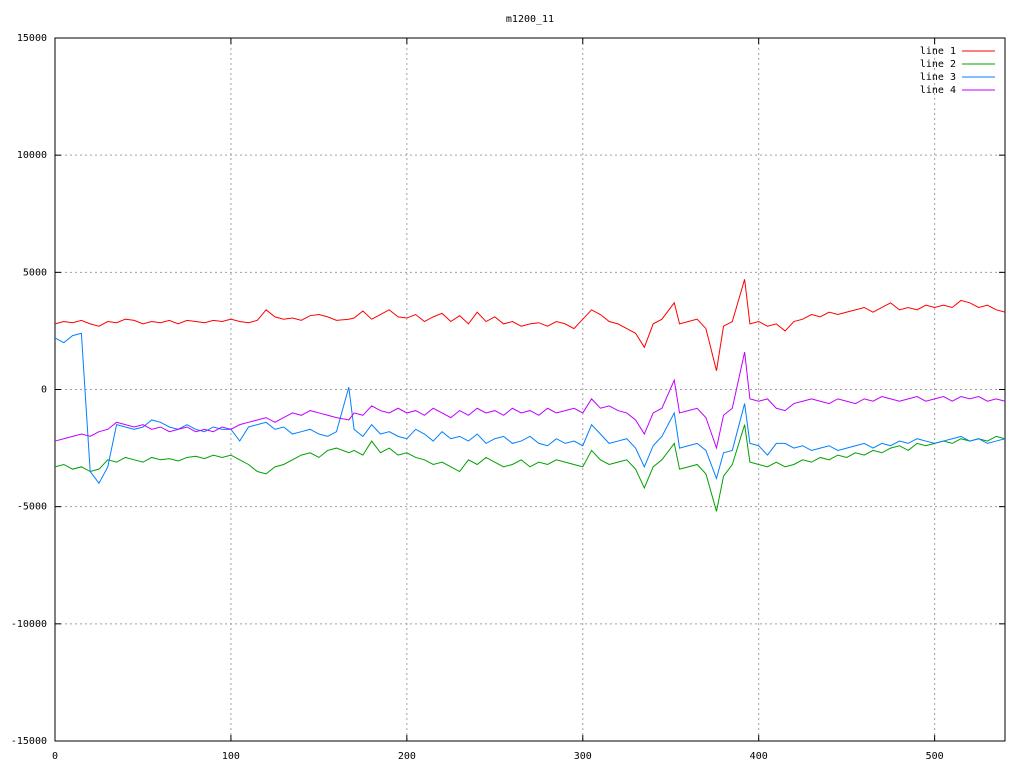  Describe the element at coordinates (231, 756) in the screenshot. I see `x-tick-label: 100` at that location.